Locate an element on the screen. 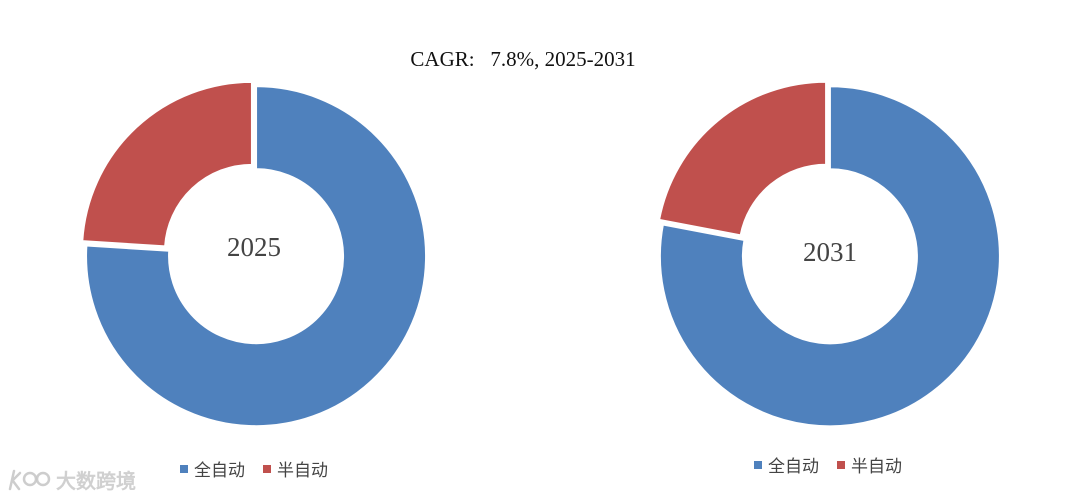  legend-2025: 全自动 半自动 is located at coordinates (254, 468).